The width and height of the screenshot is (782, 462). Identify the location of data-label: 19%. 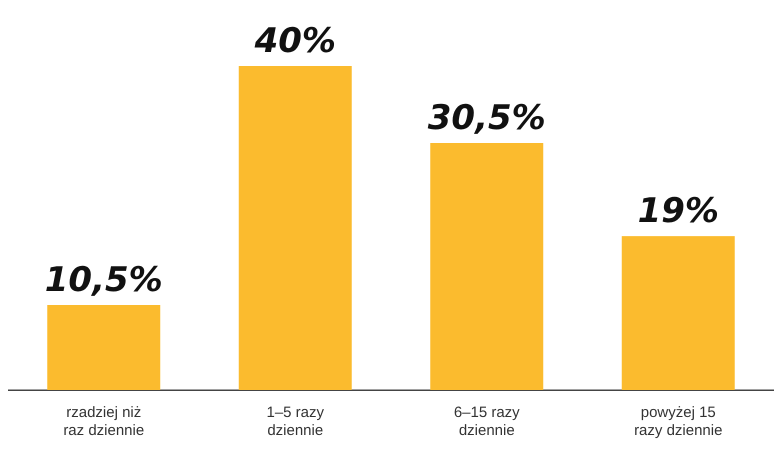
(678, 210).